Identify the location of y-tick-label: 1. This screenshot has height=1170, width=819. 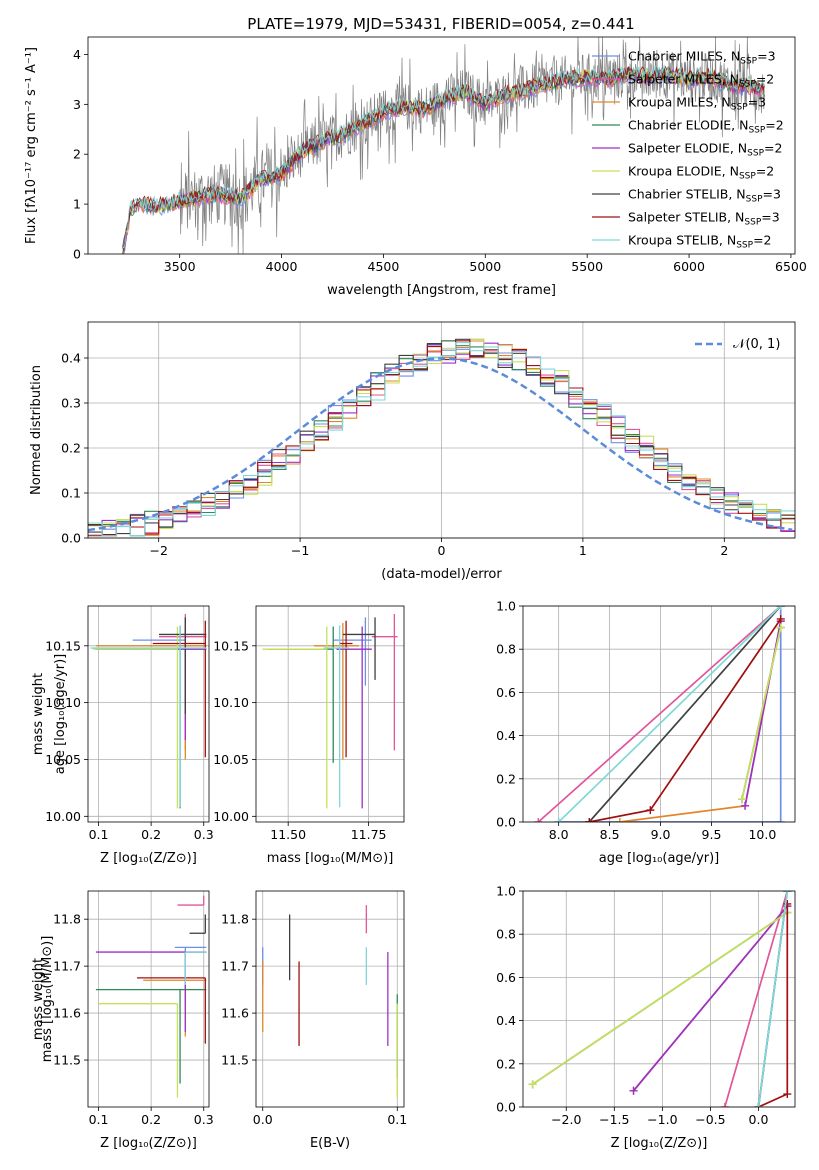
(77, 204).